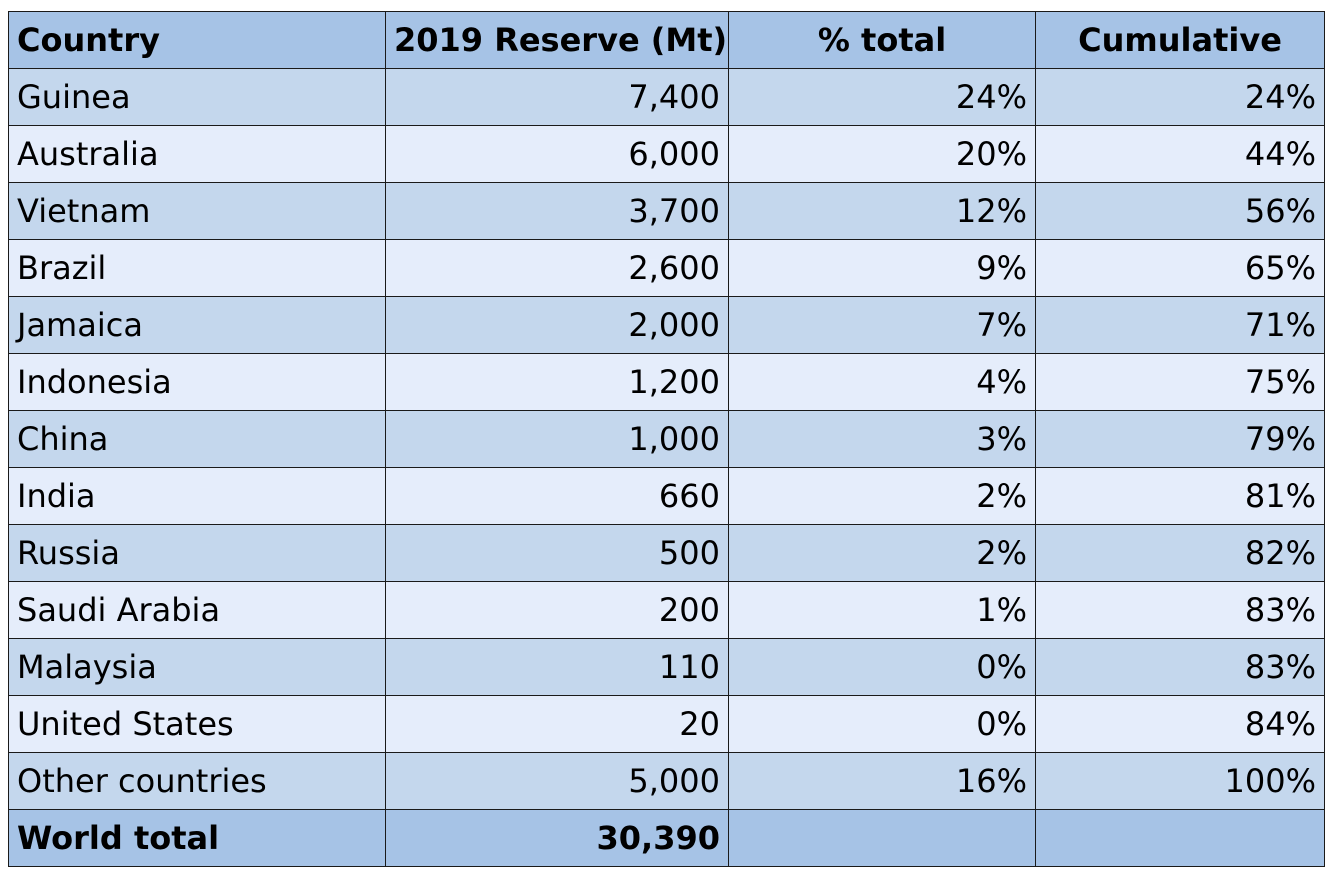 Image resolution: width=1336 pixels, height=890 pixels. I want to click on table-cell: 65%, so click(1180, 268).